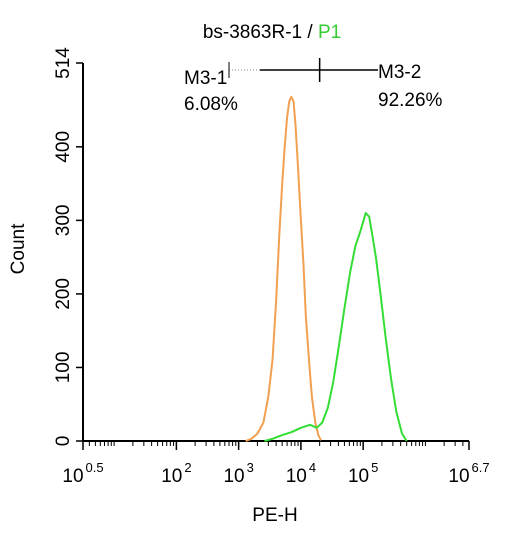  What do you see at coordinates (211, 104) in the screenshot?
I see `gate-m3-1-percent: 6.08%` at bounding box center [211, 104].